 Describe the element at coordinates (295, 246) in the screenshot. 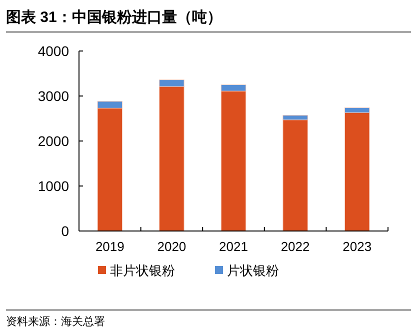

I see `x-tick-label: 2022` at that location.